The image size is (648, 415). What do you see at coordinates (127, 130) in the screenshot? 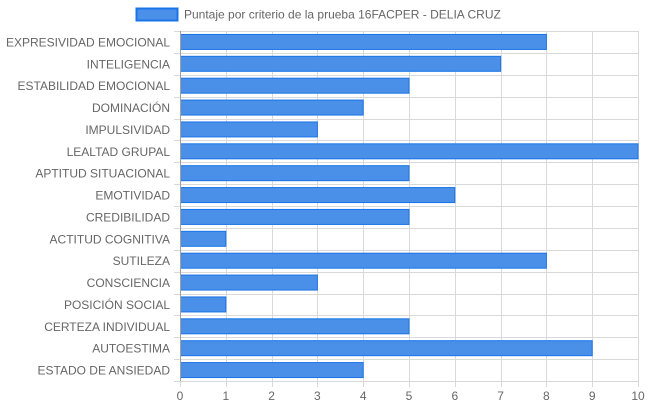
I see `y-tick-label: IMPULSIVIDAD` at bounding box center [127, 130].